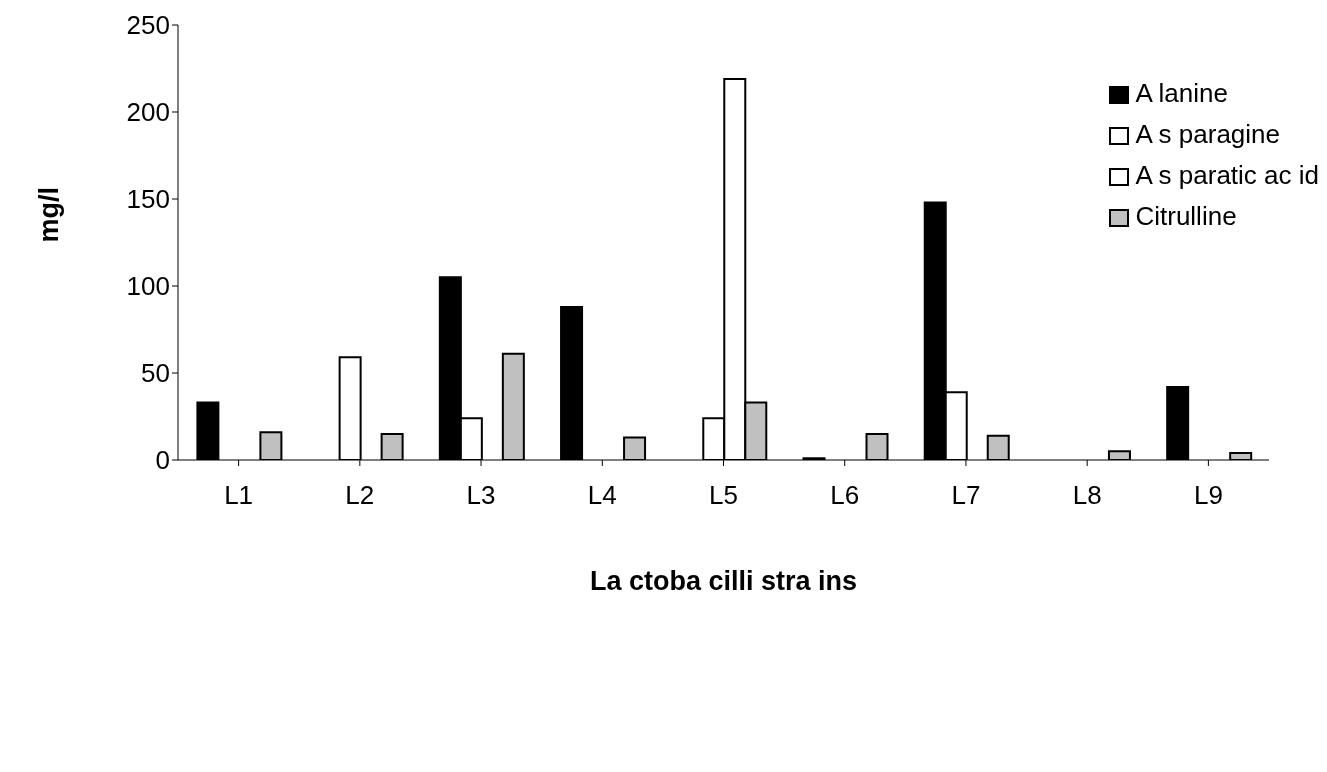  I want to click on x-tick-label: L3, so click(481, 495).